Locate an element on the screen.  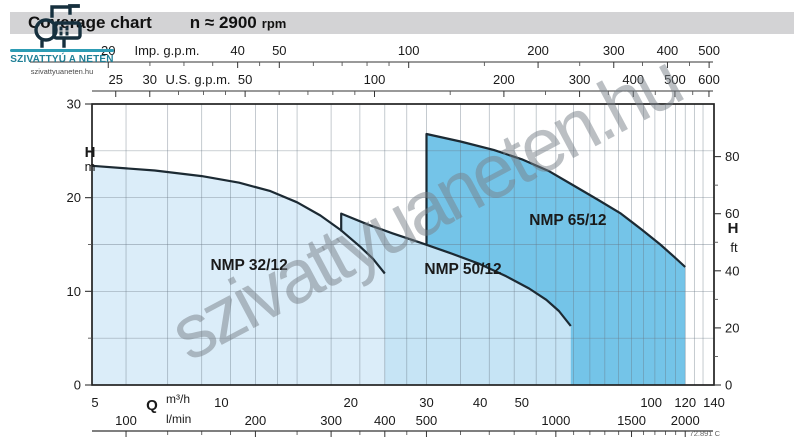
logo-underline is located at coordinates (62, 50).